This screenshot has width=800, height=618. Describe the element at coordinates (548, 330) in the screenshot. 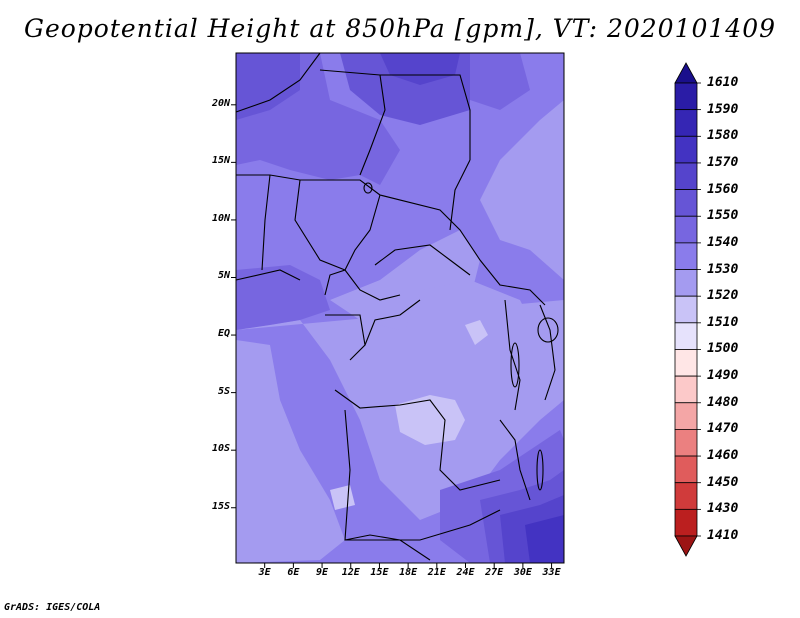

I see `lake-victoria` at that location.